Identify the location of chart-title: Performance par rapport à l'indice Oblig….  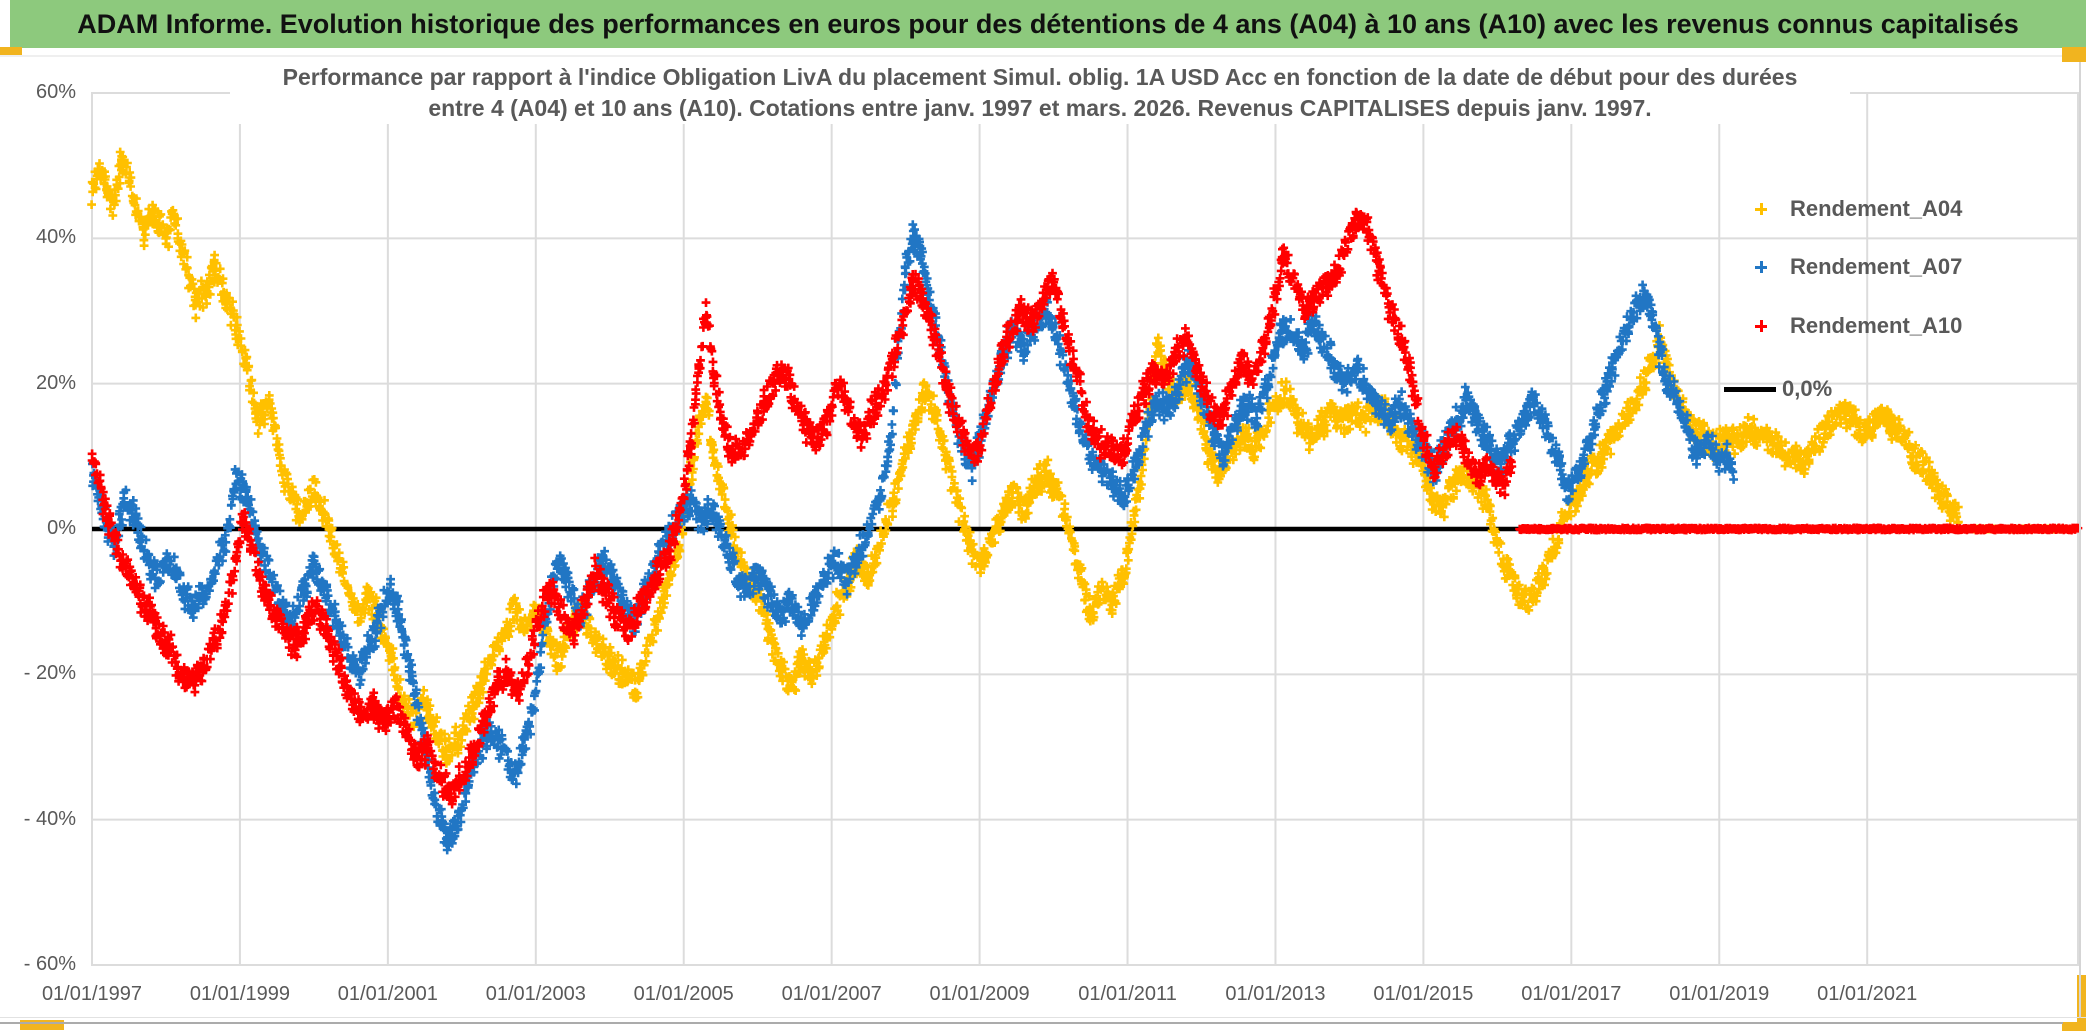
(1040, 93).